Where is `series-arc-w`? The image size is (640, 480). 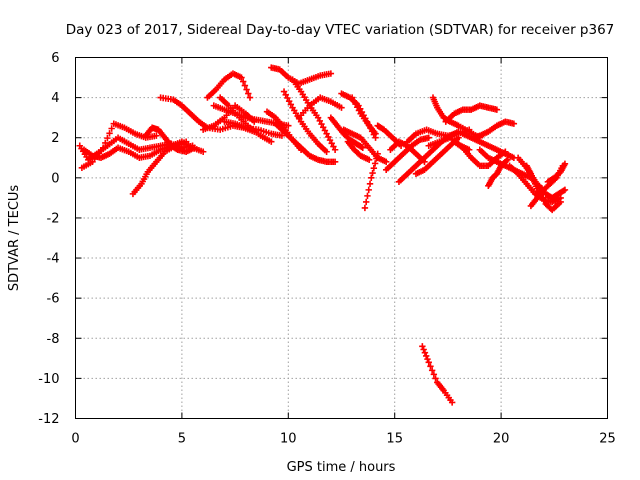
series-arc-w is located at coordinates (371, 181).